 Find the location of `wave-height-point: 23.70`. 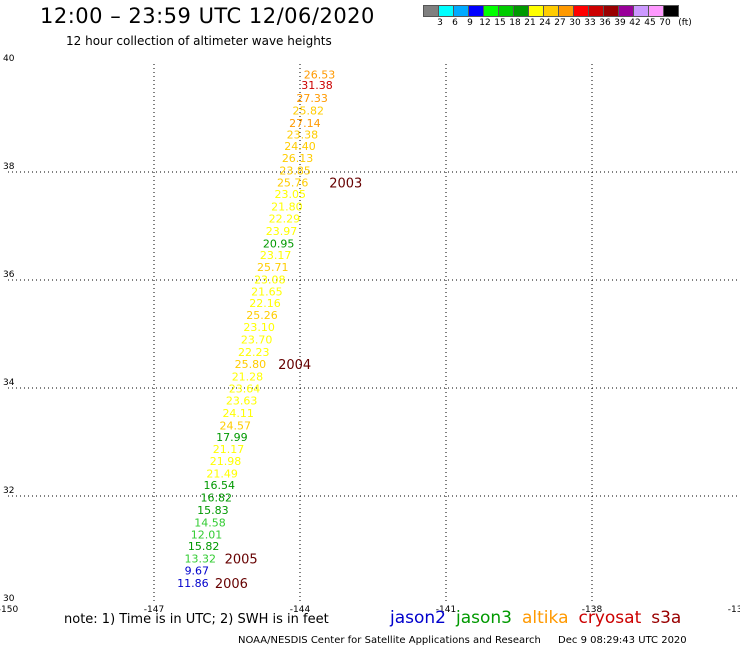

wave-height-point: 23.70 is located at coordinates (257, 339).